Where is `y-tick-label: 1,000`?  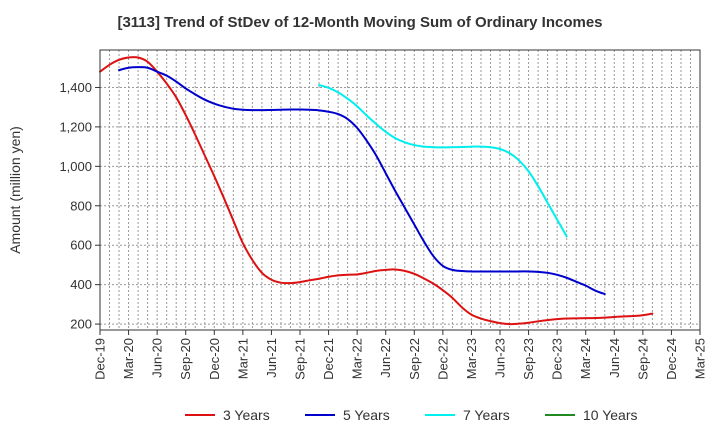 y-tick-label: 1,000 is located at coordinates (75, 166).